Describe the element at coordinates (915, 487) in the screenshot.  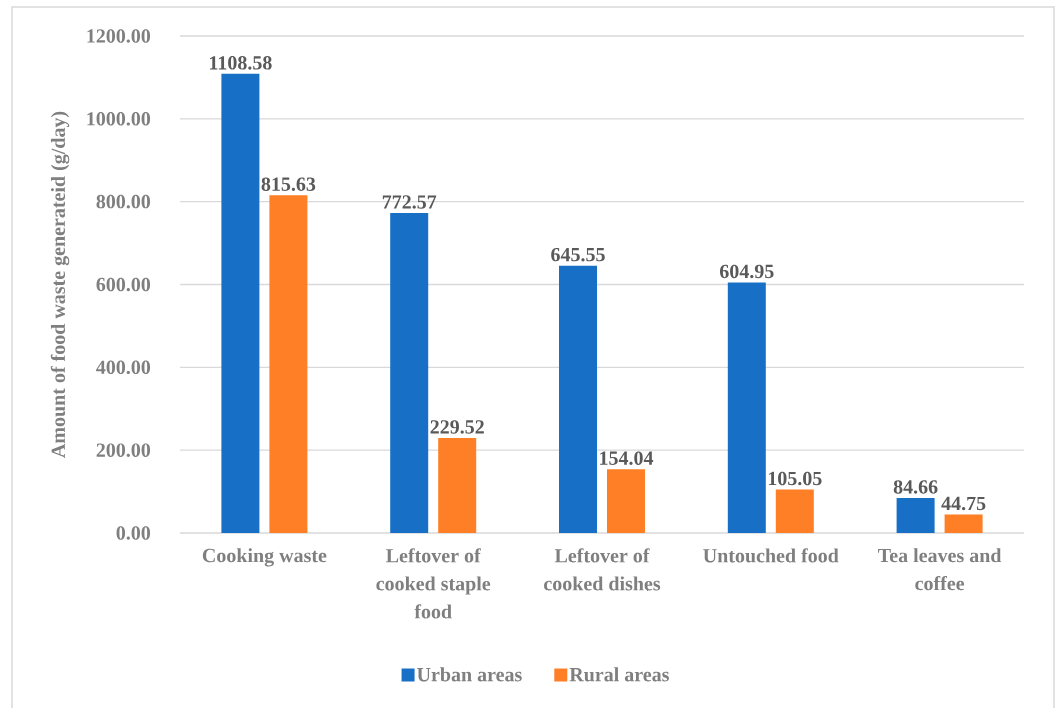
I see `data-label: 84.66` at that location.